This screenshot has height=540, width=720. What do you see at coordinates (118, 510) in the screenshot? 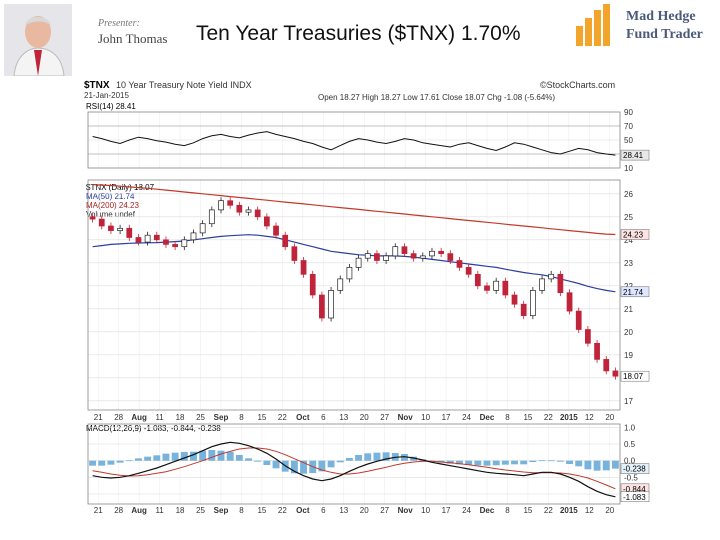
I see `xtick-bottom-1: 28` at bounding box center [118, 510].